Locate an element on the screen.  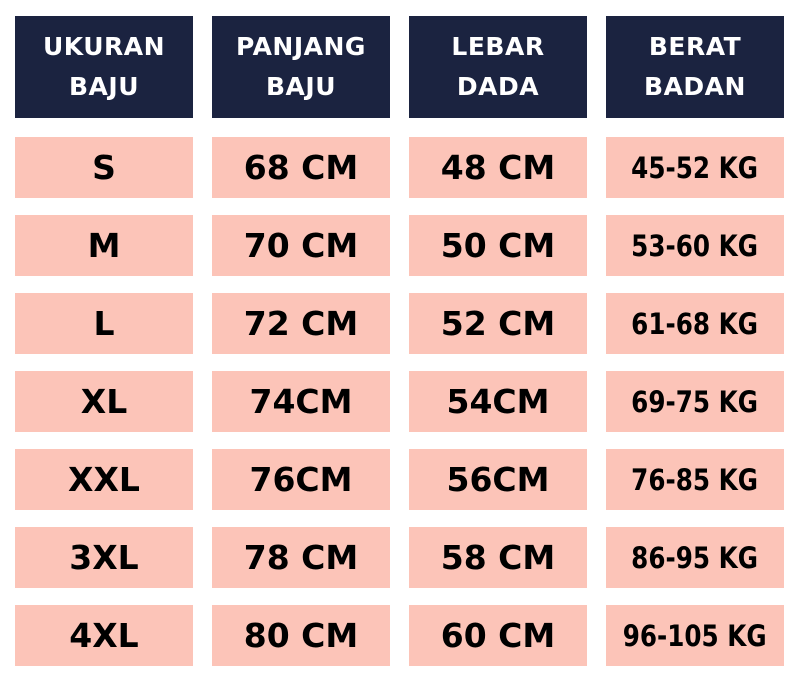
cell-value: 4XL is located at coordinates (104, 635).